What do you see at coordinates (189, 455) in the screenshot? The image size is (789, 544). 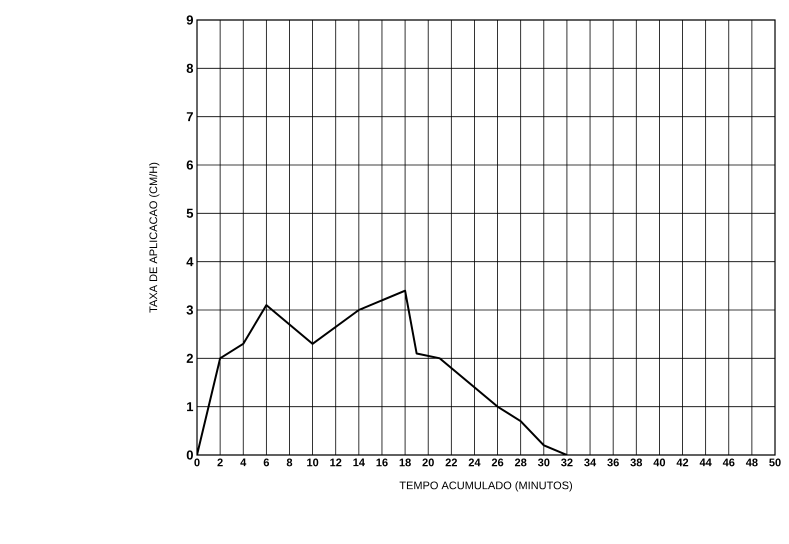 I see `y-tick-label: 0` at bounding box center [189, 455].